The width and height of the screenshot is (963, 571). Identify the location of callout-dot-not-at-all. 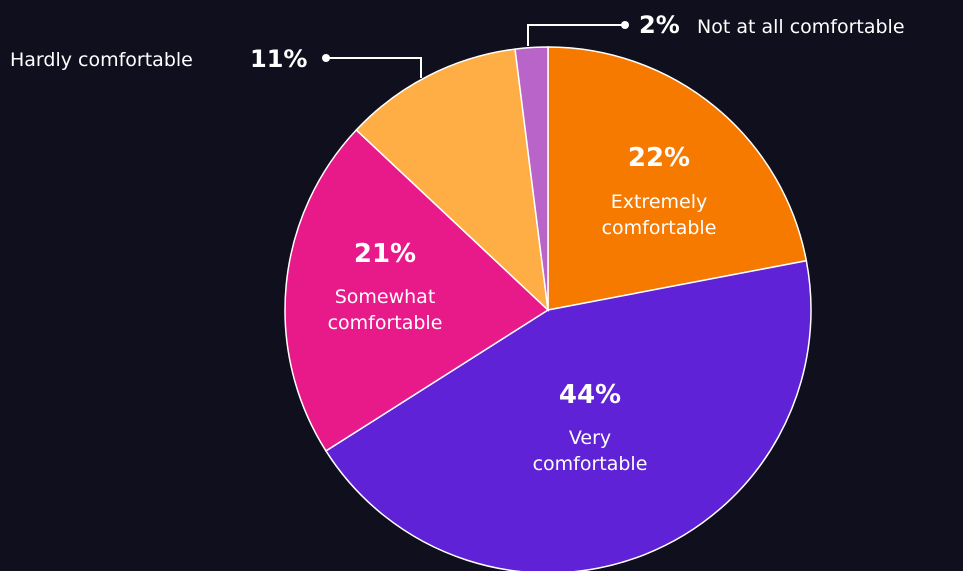
(625, 25).